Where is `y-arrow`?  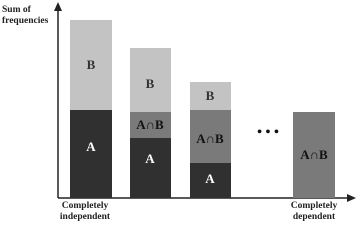 y-arrow is located at coordinates (58, 6).